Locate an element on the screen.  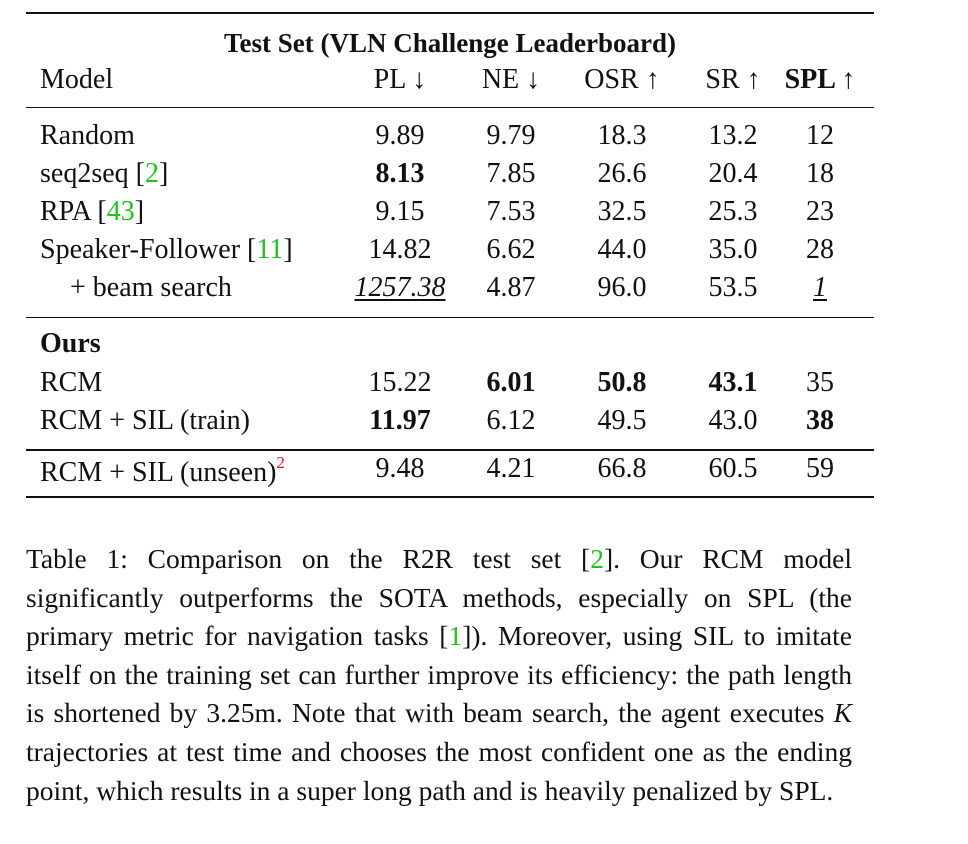
table-row: RCM 15.22 6.01 50.8 43.1 35 is located at coordinates (450, 386).